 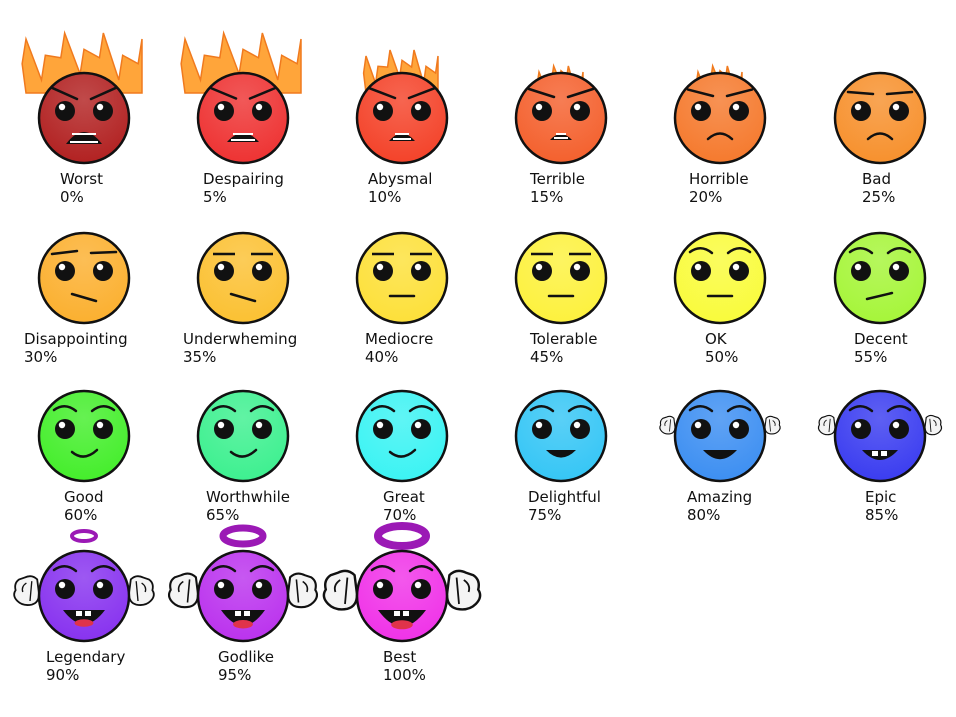 I want to click on rating-percent: 10%, so click(x=385, y=197).